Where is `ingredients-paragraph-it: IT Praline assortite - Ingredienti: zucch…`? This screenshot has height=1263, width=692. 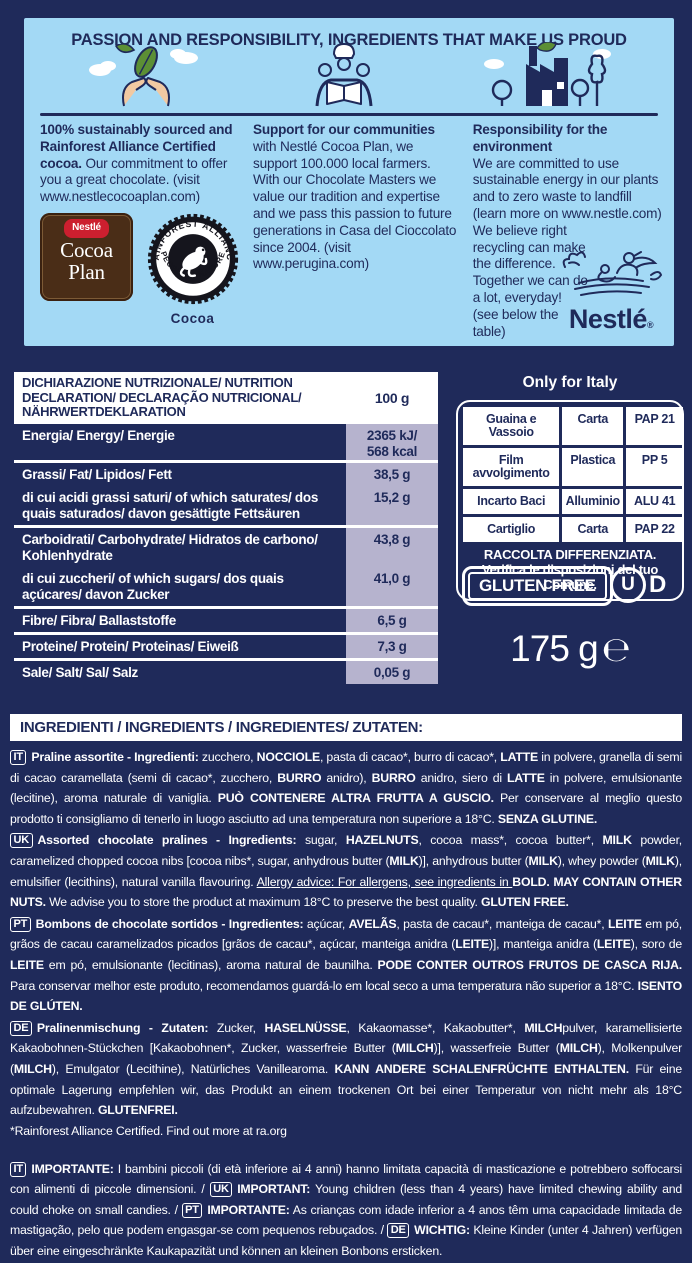 ingredients-paragraph-it: IT Praline assortite - Ingredienti: zucch… is located at coordinates (346, 788).